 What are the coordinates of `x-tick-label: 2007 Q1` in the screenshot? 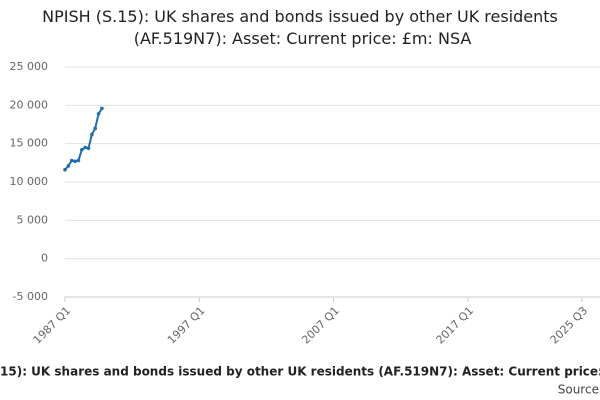 It's located at (320, 325).